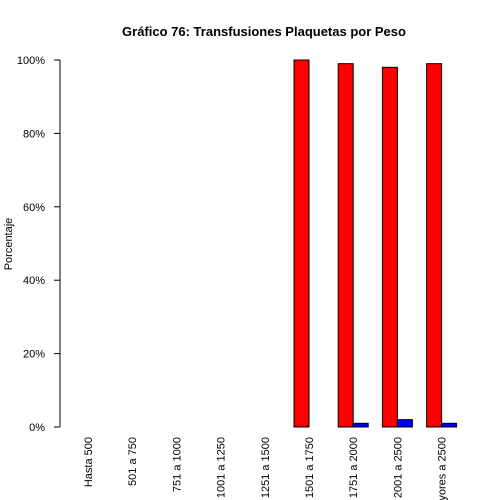 This screenshot has width=500, height=500. I want to click on y-tick-label: 60%, so click(34, 208).